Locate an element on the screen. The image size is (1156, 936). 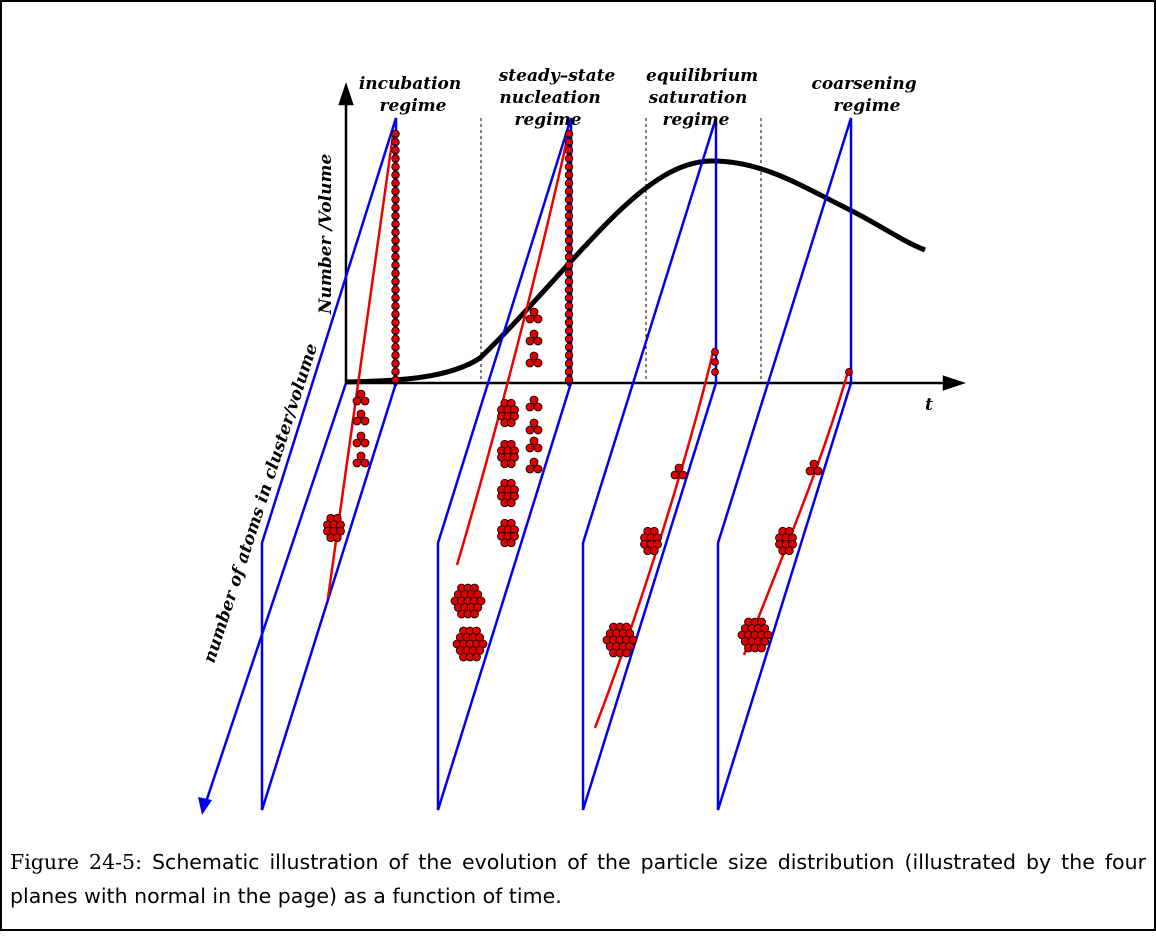
distribution-saturation is located at coordinates (654, 538).